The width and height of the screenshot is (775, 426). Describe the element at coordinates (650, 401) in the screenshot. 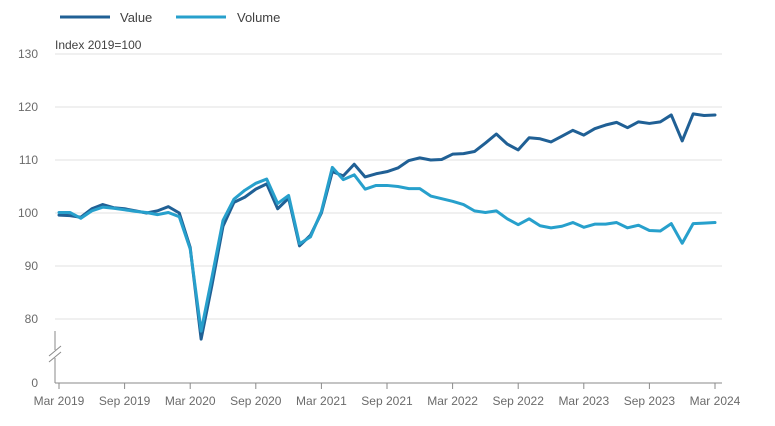

I see `x-tick-label-9: Sep 2023` at that location.